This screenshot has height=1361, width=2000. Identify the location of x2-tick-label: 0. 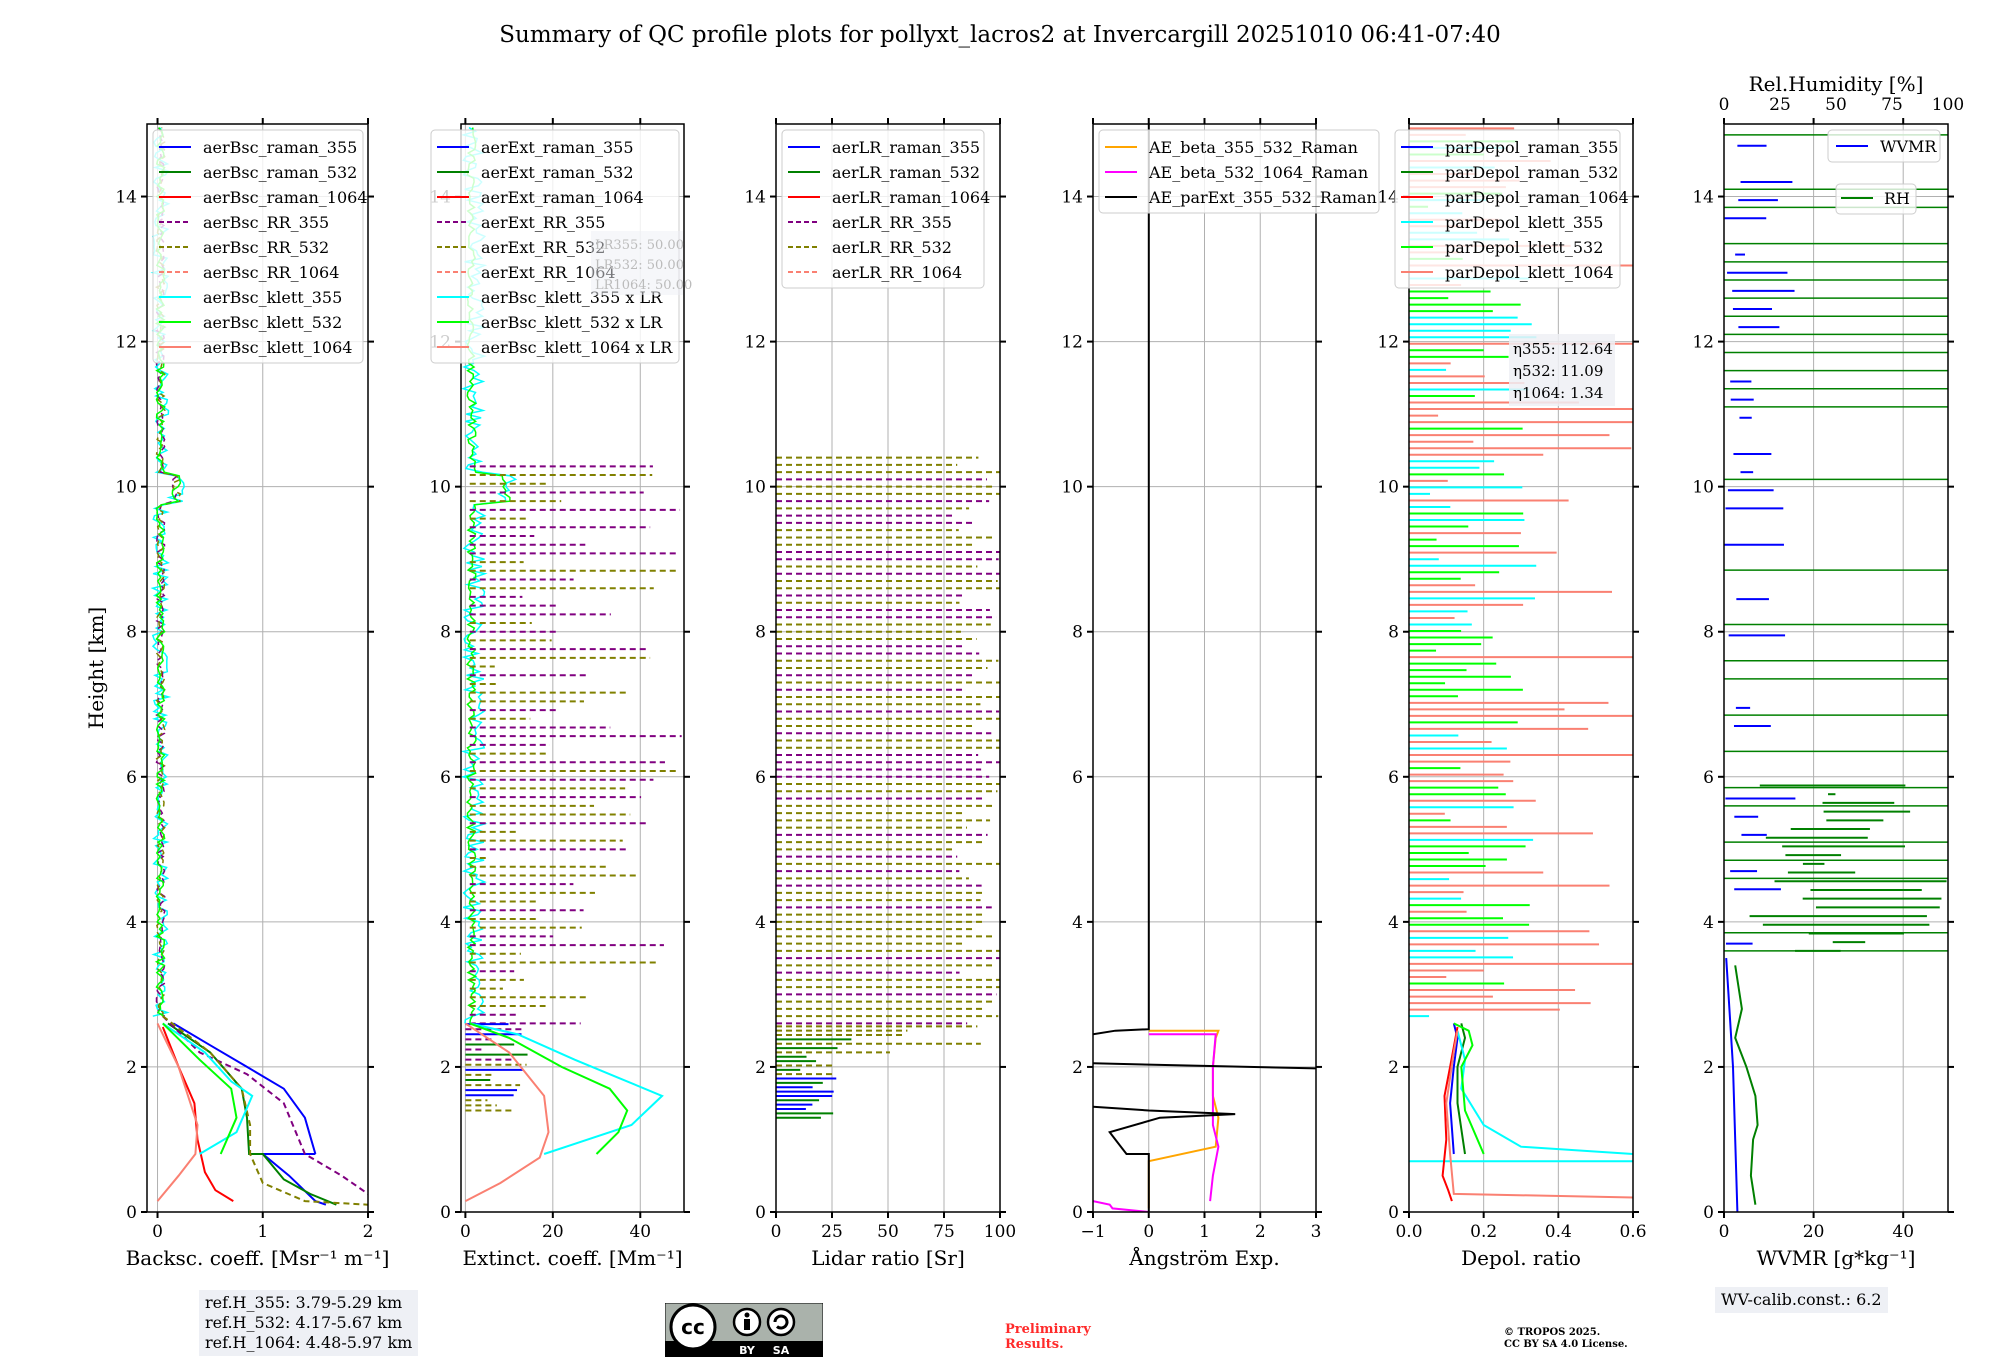
(1724, 105).